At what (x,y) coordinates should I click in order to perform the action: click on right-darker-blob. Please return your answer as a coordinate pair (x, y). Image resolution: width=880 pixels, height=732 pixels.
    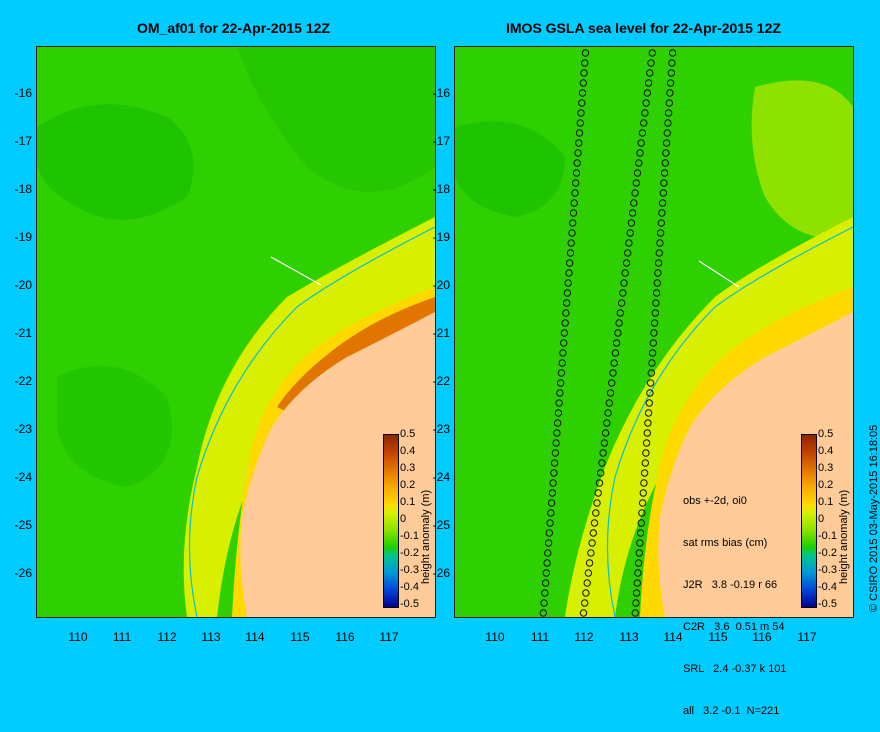
    Looking at the image, I should click on (510, 169).